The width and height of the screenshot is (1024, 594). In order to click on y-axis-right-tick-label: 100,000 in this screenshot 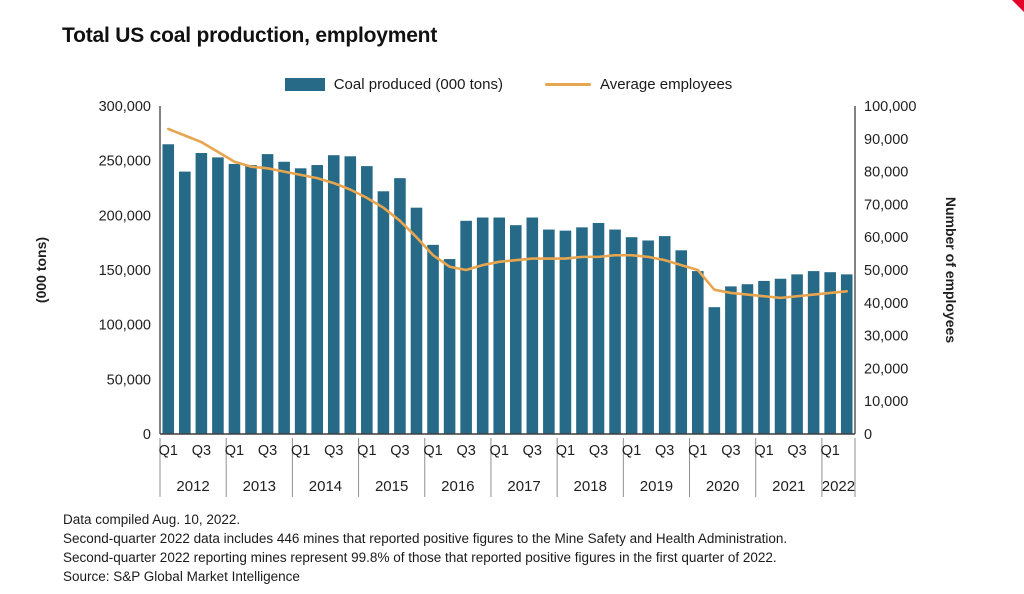, I will do `click(890, 107)`.